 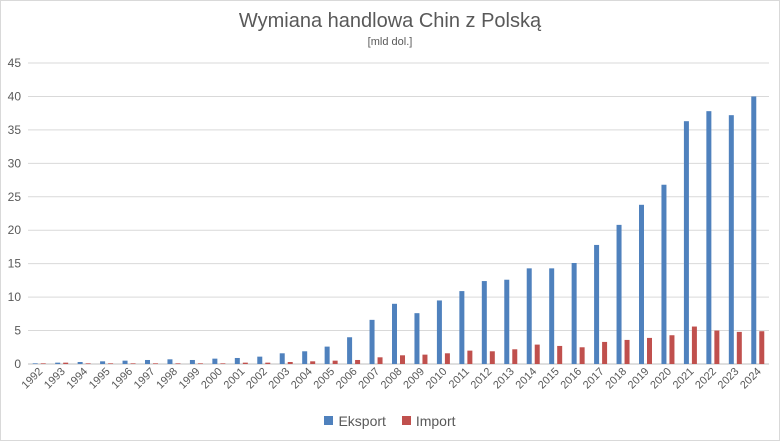 What do you see at coordinates (594, 379) in the screenshot?
I see `x-tick-label: 2017` at bounding box center [594, 379].